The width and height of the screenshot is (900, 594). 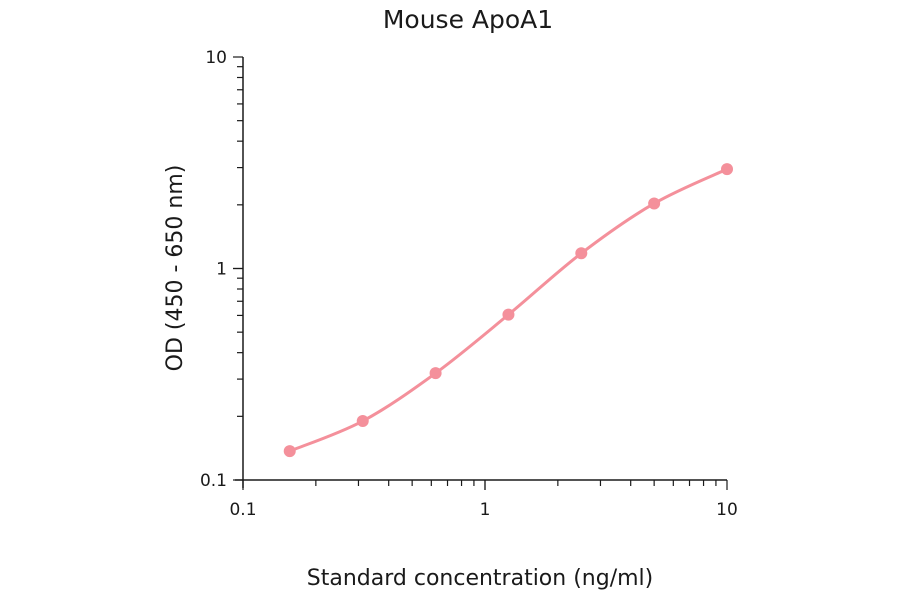 What do you see at coordinates (213, 481) in the screenshot?
I see `y-tick-label: 0.1` at bounding box center [213, 481].